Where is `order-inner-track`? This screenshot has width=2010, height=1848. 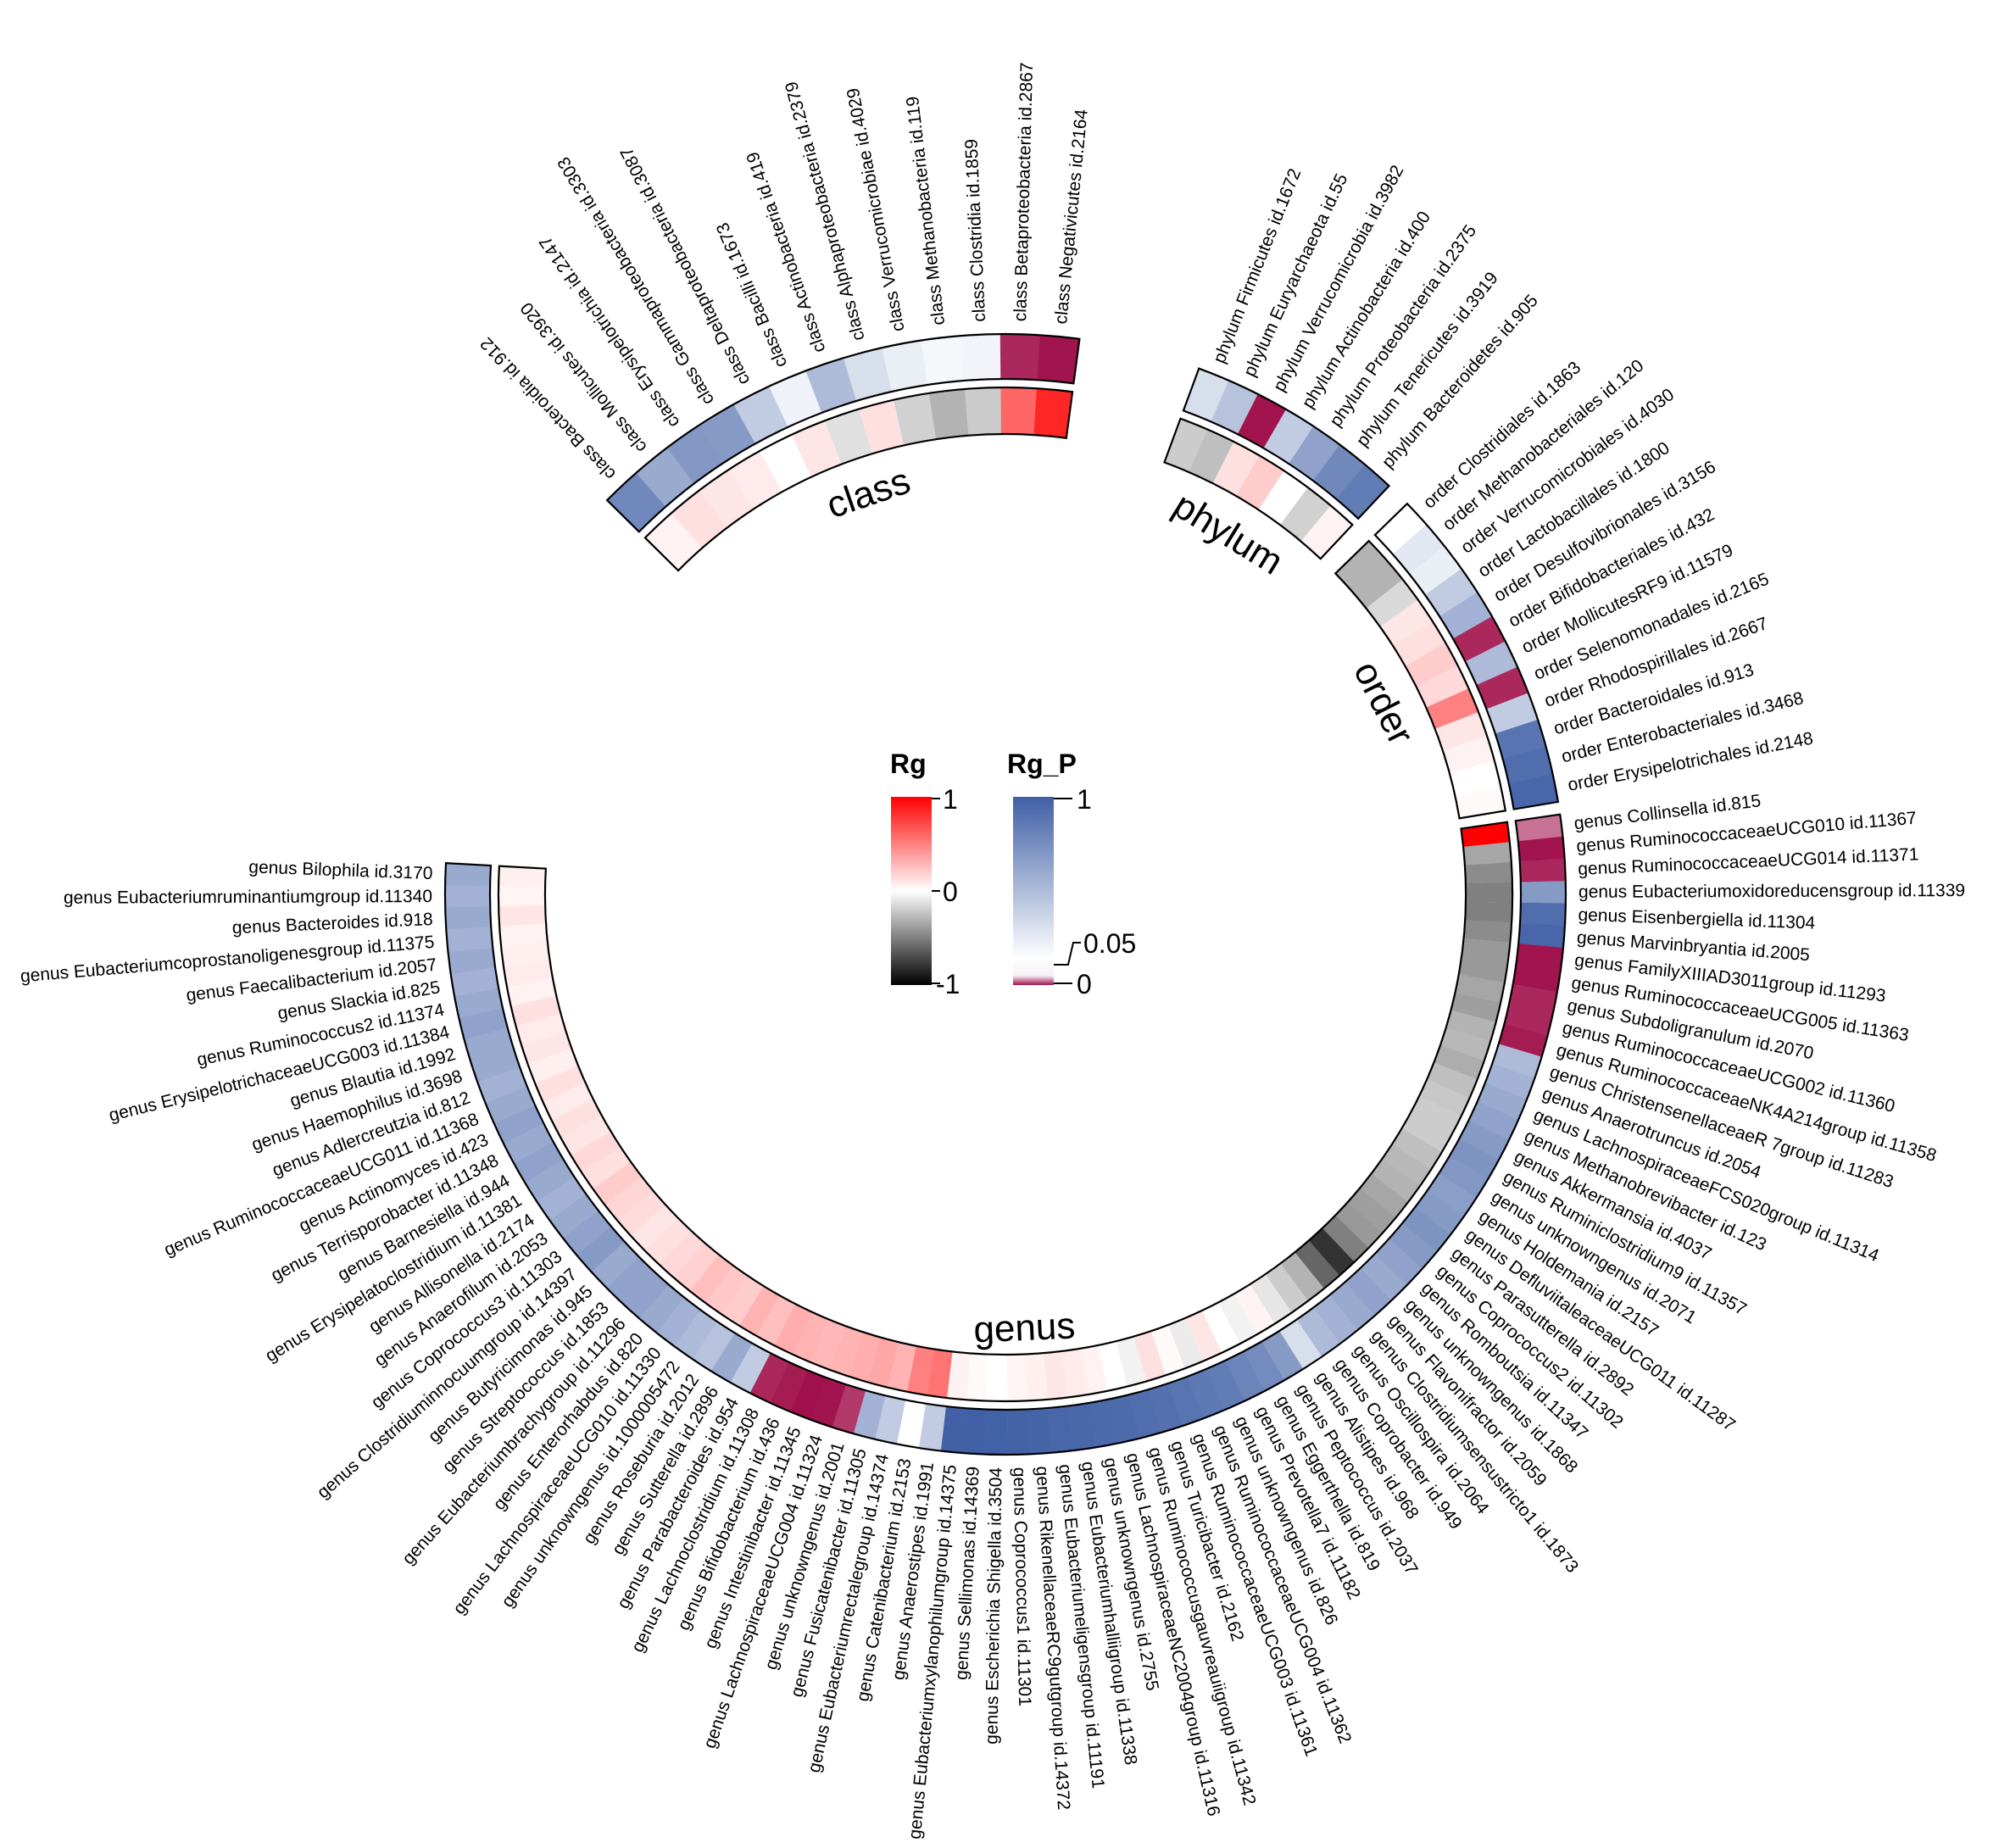
order-inner-track is located at coordinates (1420, 680).